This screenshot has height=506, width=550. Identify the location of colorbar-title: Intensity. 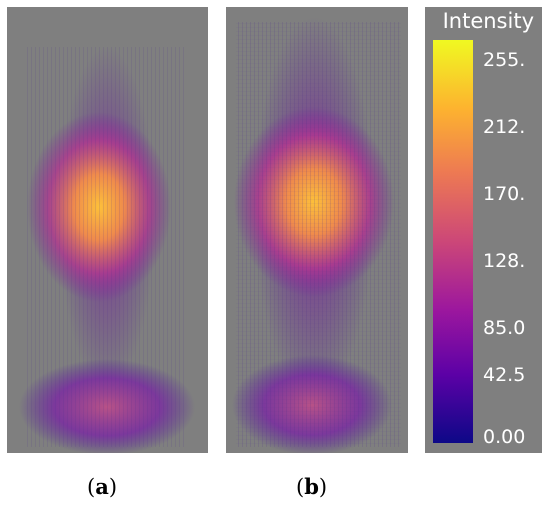
(488, 21).